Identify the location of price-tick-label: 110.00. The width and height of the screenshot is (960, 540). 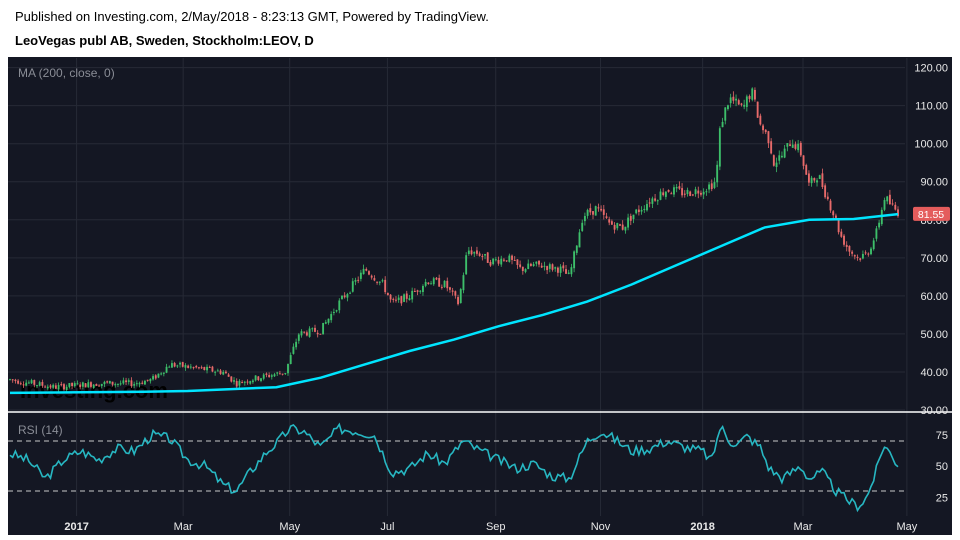
(931, 107).